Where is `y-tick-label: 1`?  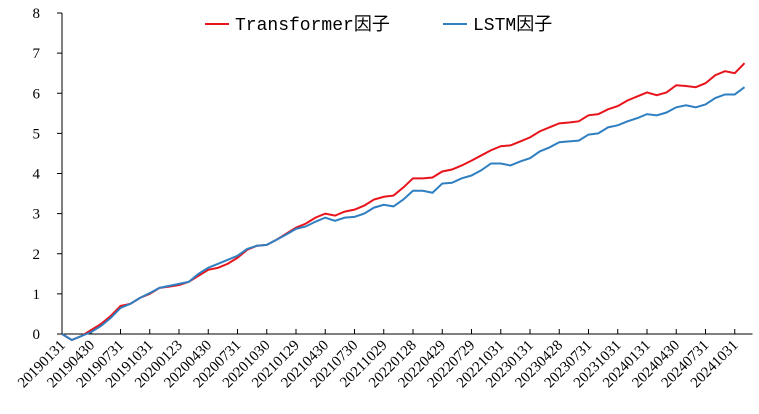 y-tick-label: 1 is located at coordinates (37, 295).